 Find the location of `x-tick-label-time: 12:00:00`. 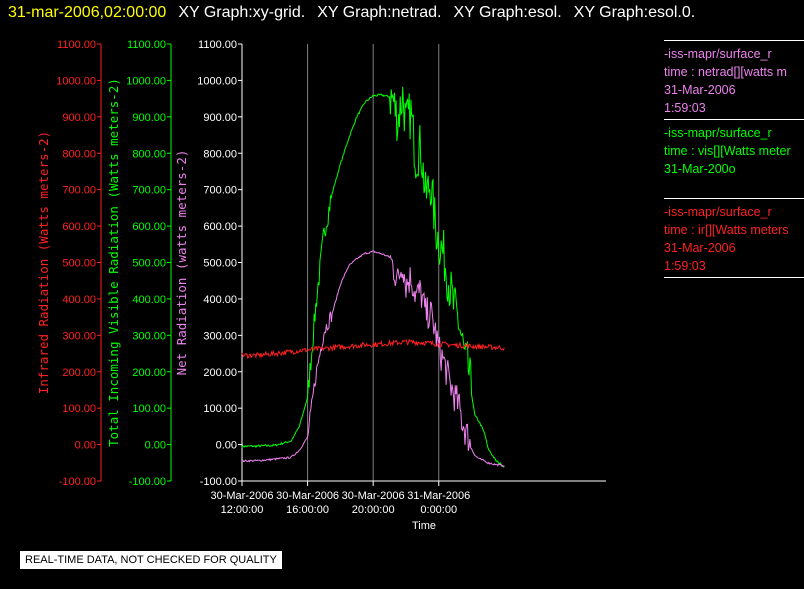

x-tick-label-time: 12:00:00 is located at coordinates (242, 510).